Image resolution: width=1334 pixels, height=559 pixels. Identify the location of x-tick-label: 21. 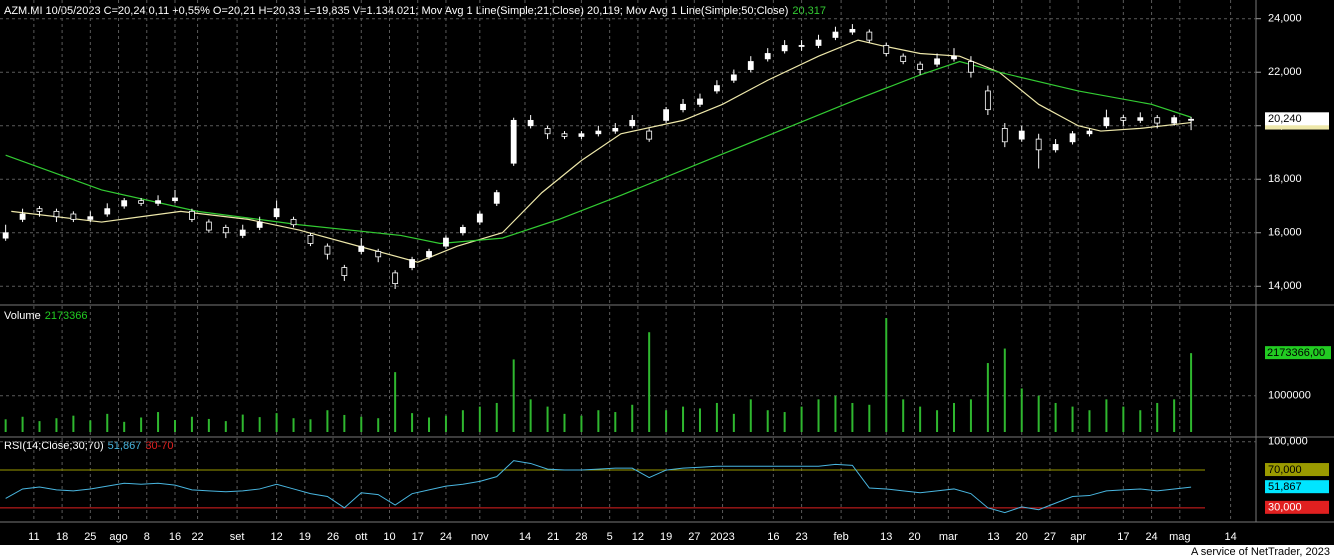
(553, 537).